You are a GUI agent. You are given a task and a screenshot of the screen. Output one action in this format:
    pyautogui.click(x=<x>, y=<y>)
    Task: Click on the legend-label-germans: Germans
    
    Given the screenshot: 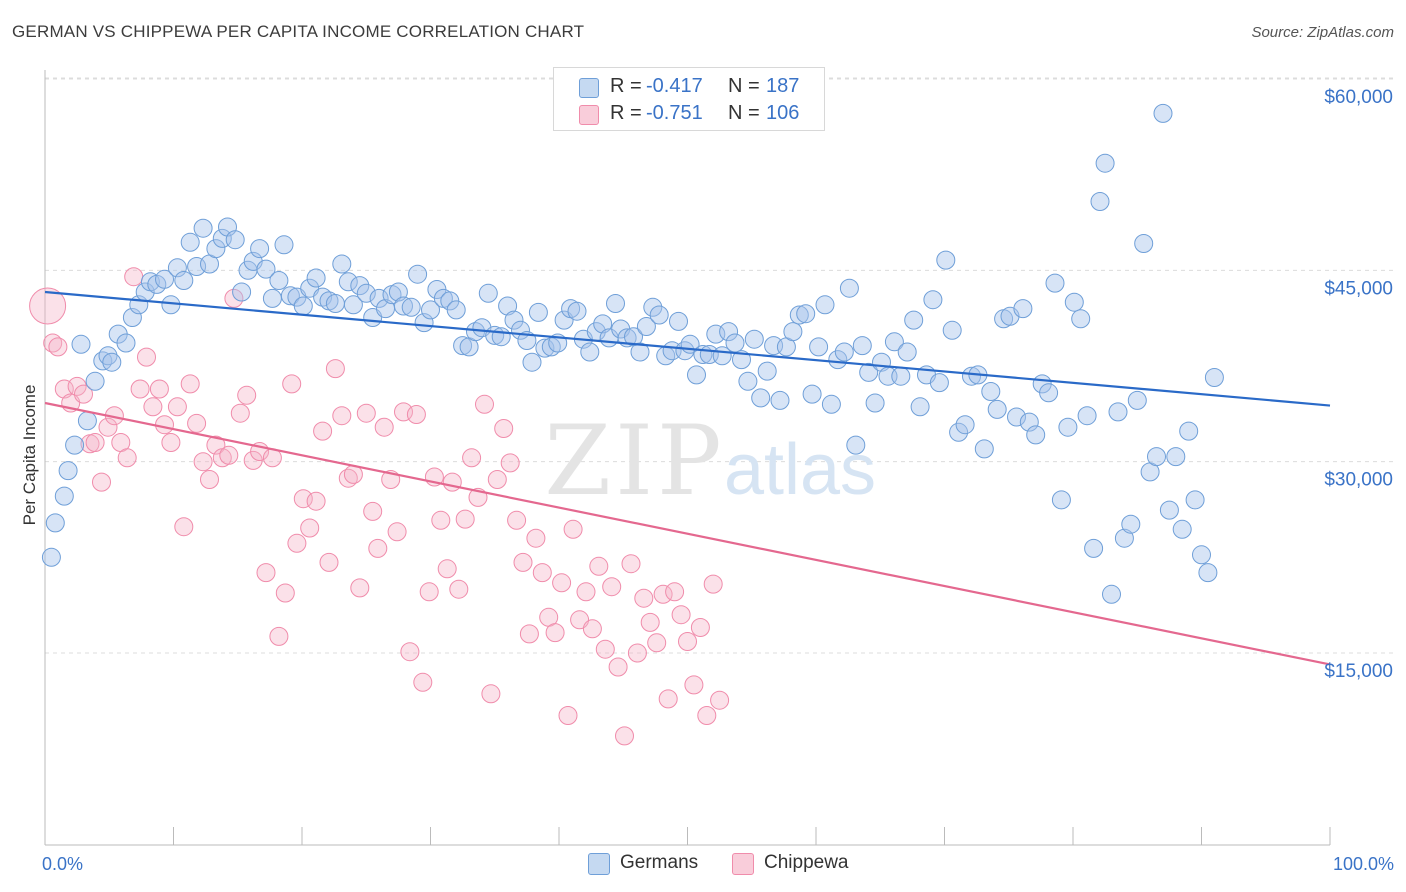 What is the action you would take?
    pyautogui.click(x=659, y=862)
    